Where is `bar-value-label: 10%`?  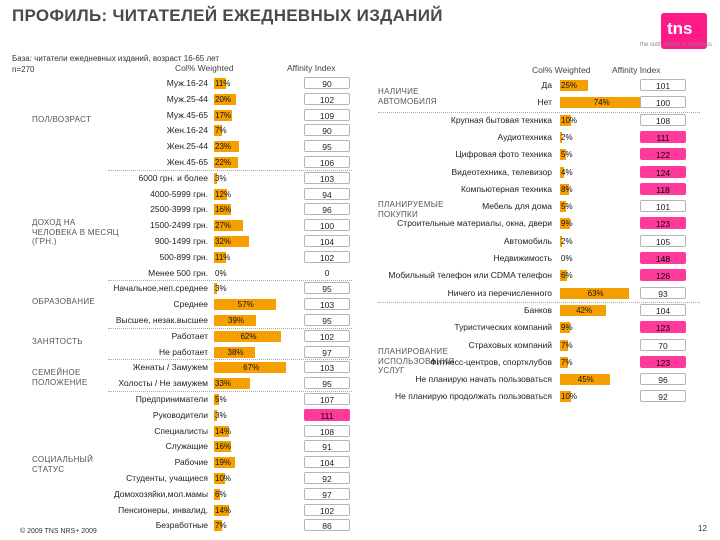
bar-value-label: 10% is located at coordinates (569, 120).